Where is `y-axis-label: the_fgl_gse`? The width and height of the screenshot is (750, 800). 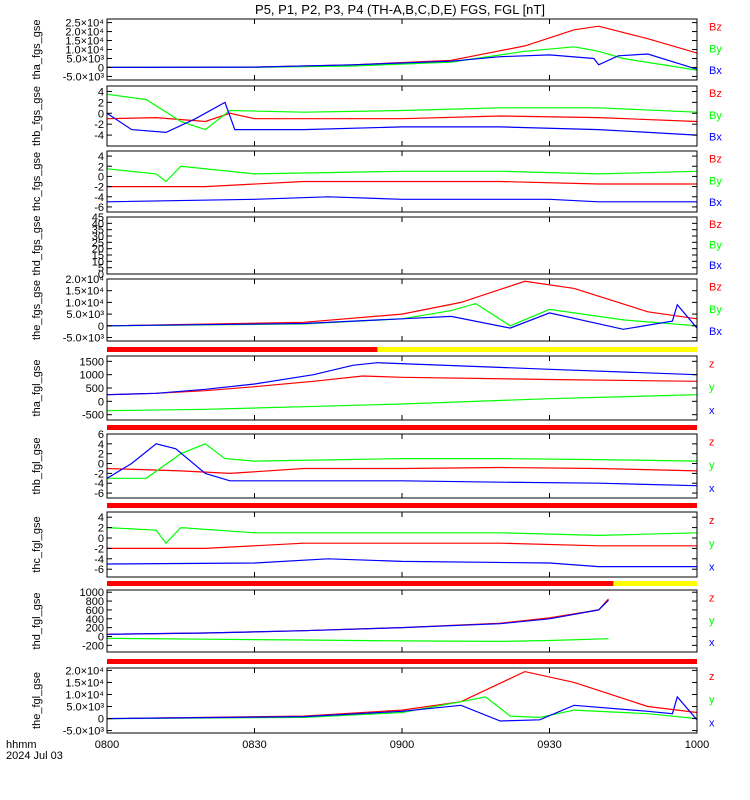
y-axis-label: the_fgl_gse is located at coordinates (37, 700).